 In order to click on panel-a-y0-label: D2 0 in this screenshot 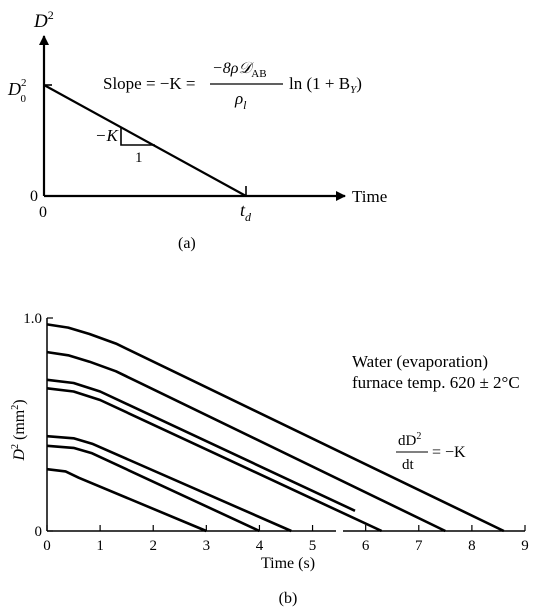, I will do `click(17, 91)`.